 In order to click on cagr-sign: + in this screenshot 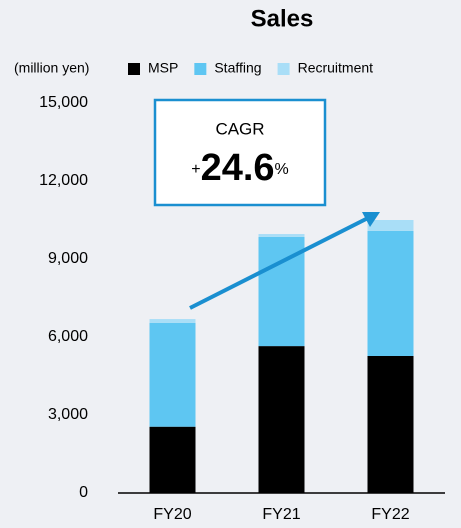, I will do `click(195, 169)`.